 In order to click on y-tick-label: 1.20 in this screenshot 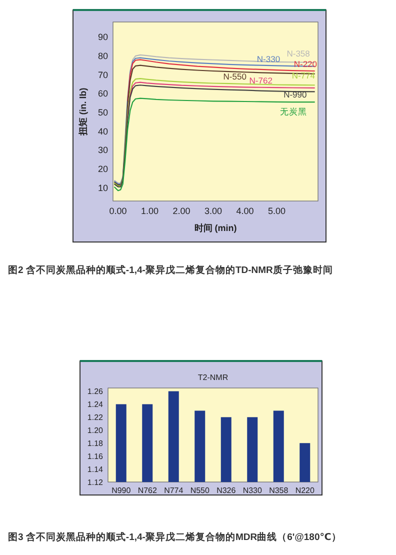, I will do `click(95, 431)`.